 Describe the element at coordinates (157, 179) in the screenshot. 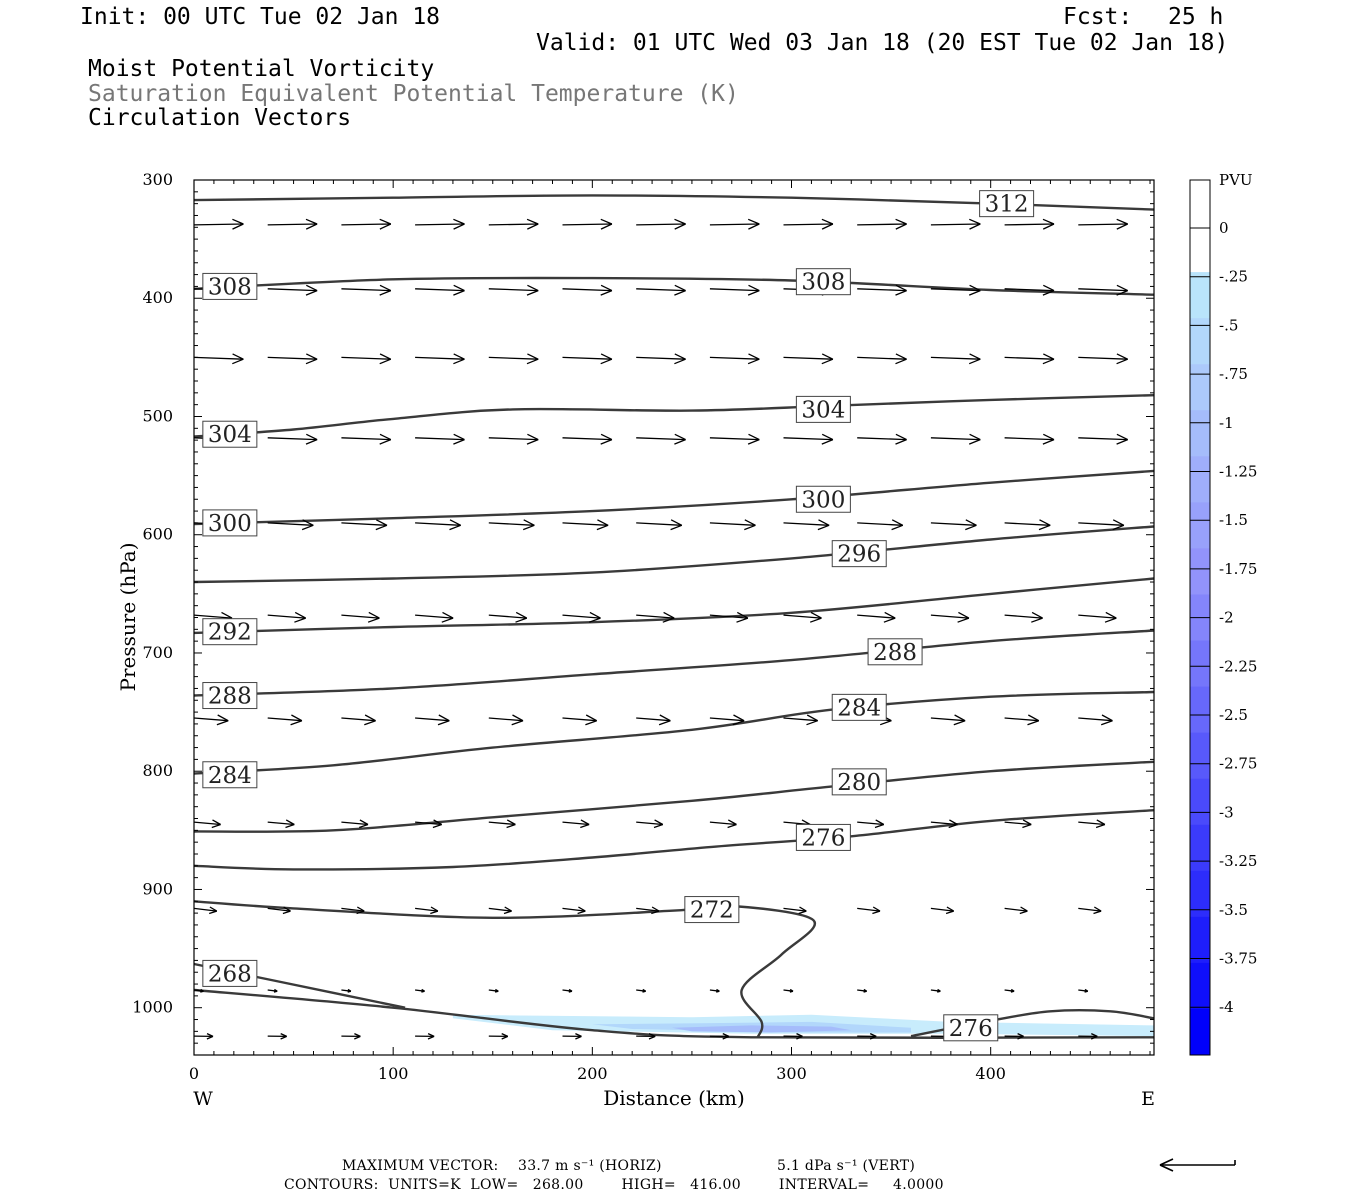

I see `y-tick-label: 300` at that location.